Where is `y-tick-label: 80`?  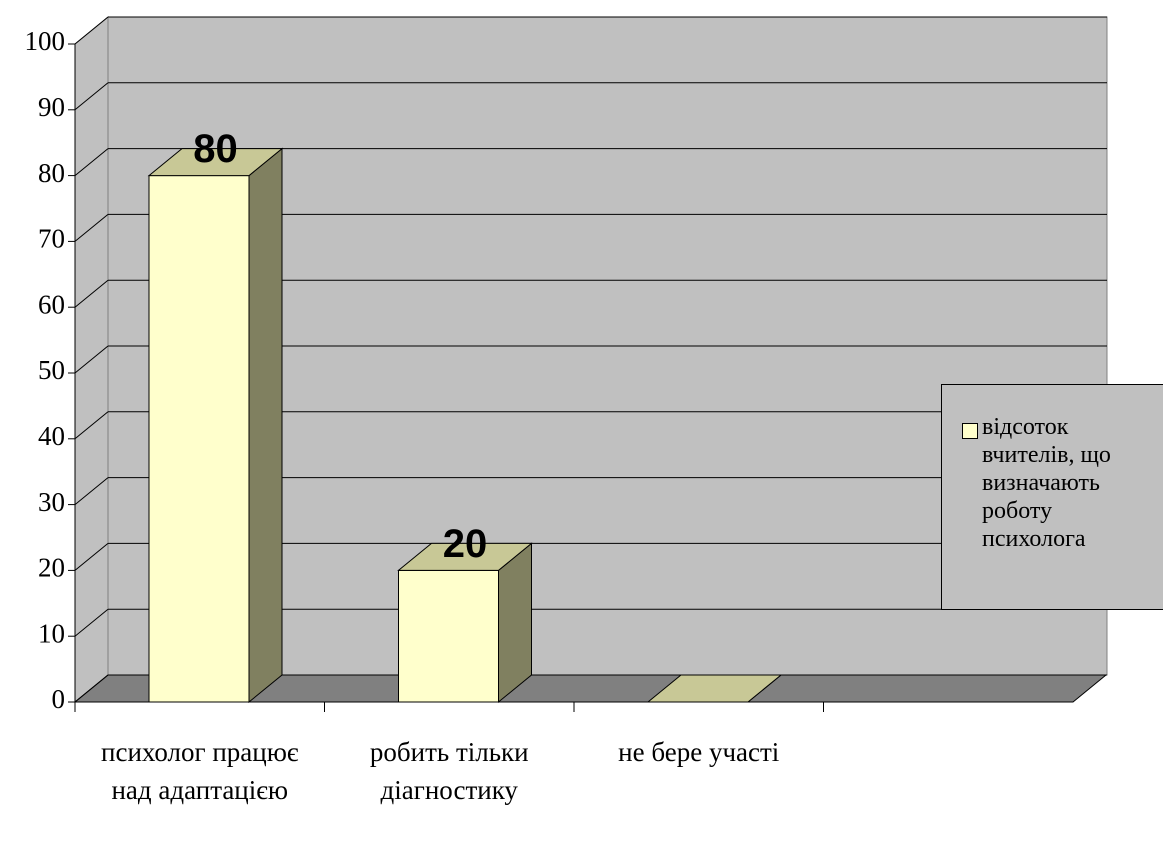 y-tick-label: 80 is located at coordinates (51, 173).